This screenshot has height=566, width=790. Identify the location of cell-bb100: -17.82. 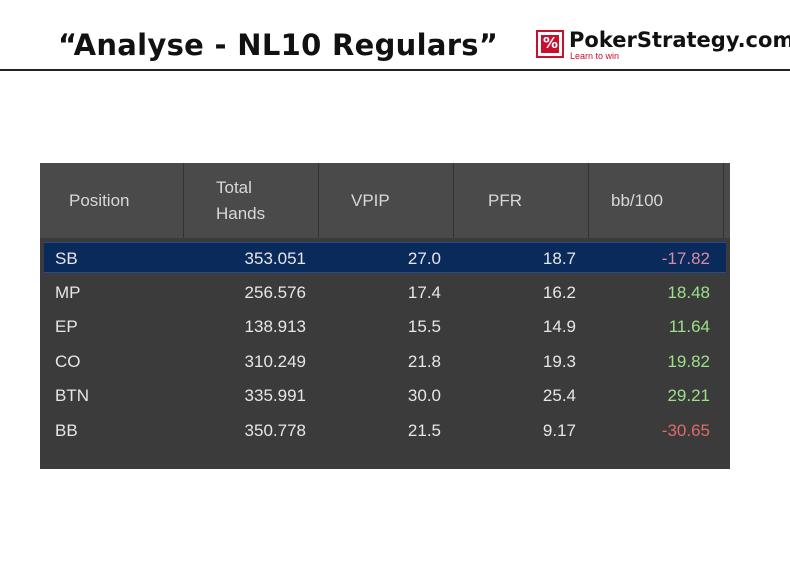
(685, 258).